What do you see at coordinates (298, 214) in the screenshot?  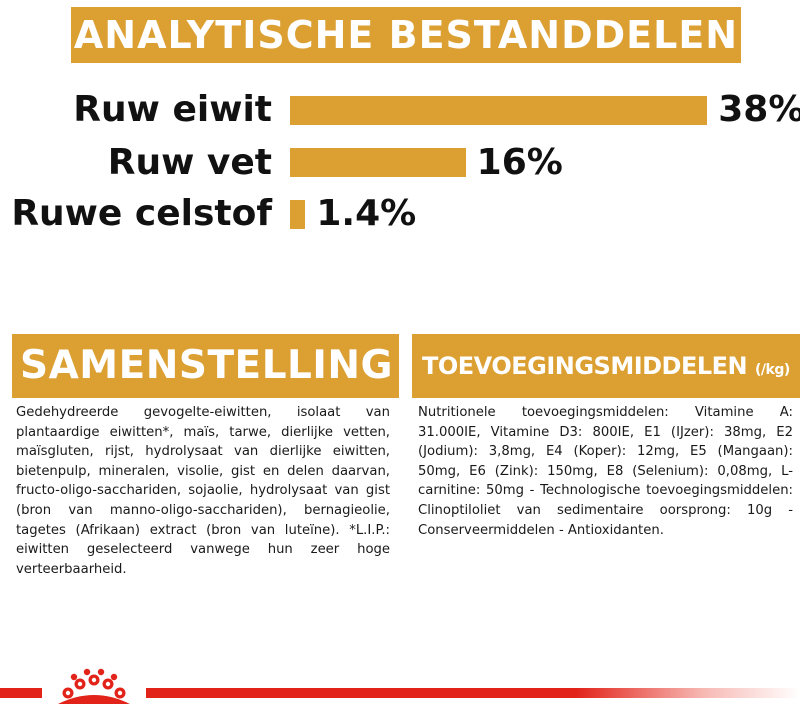 I see `nutrient-bar-fibre` at bounding box center [298, 214].